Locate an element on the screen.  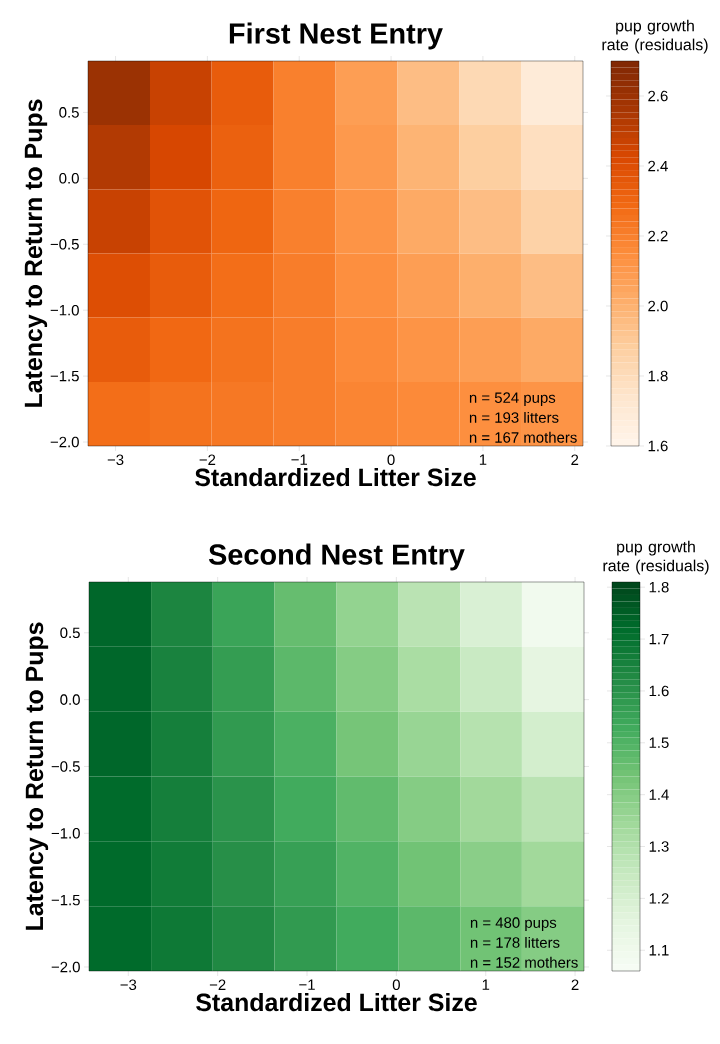
annotation: n = 178 litters is located at coordinates (515, 942).